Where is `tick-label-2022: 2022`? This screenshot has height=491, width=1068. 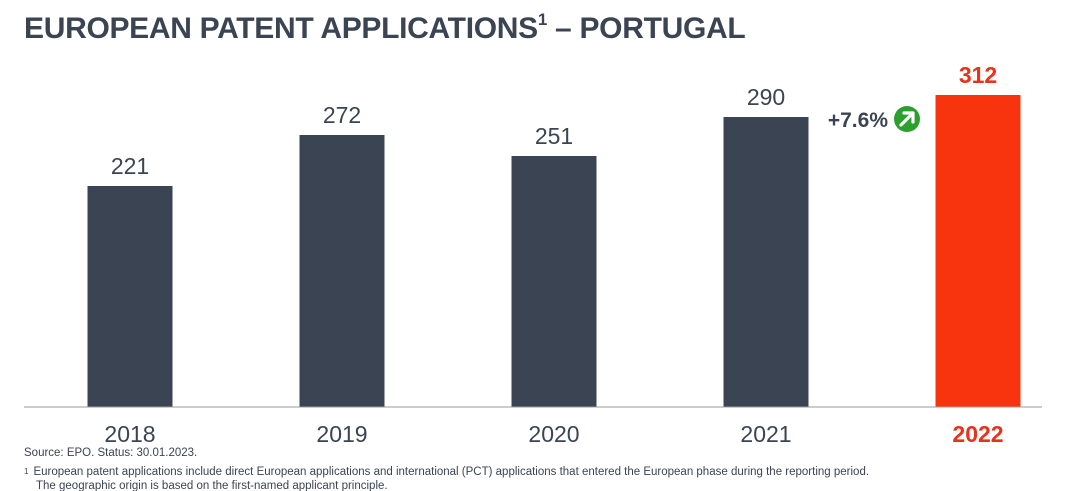
tick-label-2022: 2022 is located at coordinates (977, 434).